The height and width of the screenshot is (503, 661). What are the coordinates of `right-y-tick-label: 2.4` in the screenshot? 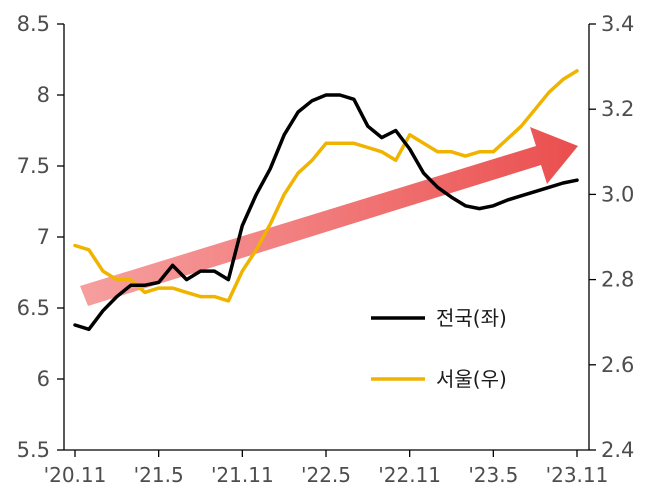 It's located at (617, 450).